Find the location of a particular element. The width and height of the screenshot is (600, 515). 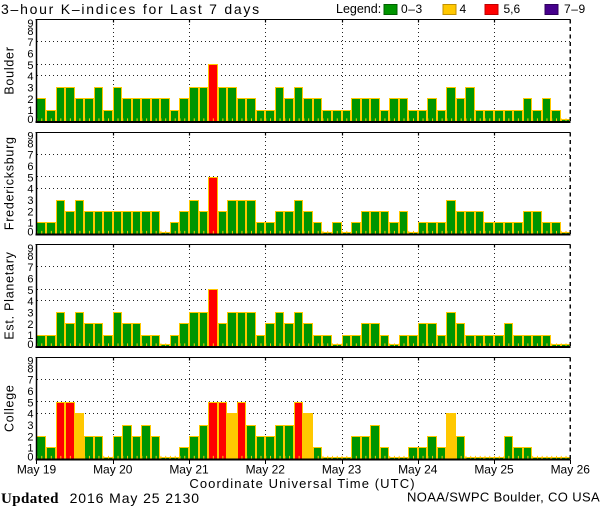

svg-text:Coordinate Universal Time (UTC: Coordinate Universal Time (UTC) is located at coordinates (302, 483).